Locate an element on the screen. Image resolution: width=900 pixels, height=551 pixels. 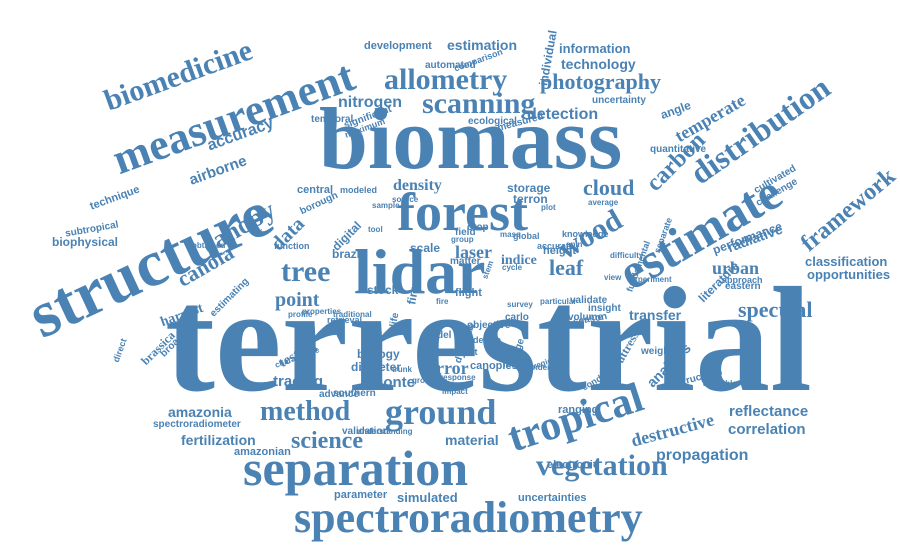
word-vegetation: vegetation is located at coordinates (602, 465).